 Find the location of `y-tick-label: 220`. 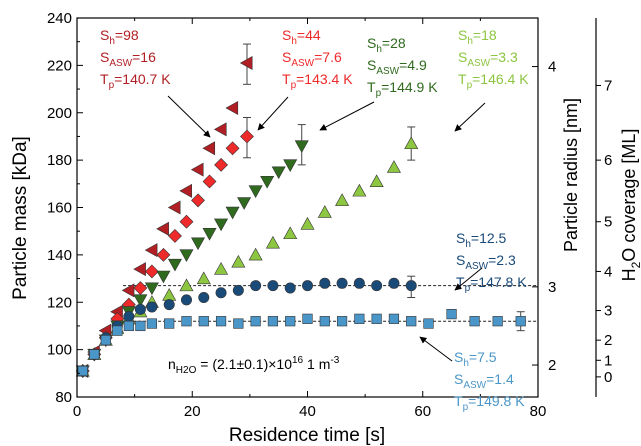

y-tick-label: 220 is located at coordinates (59, 65).